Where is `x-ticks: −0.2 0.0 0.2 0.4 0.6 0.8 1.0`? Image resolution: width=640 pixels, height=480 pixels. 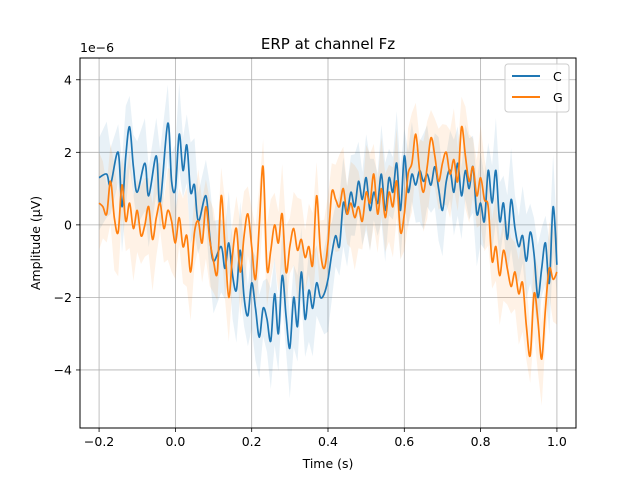 x-ticks: −0.2 0.0 0.2 0.4 0.6 0.8 1.0 is located at coordinates (325, 438).